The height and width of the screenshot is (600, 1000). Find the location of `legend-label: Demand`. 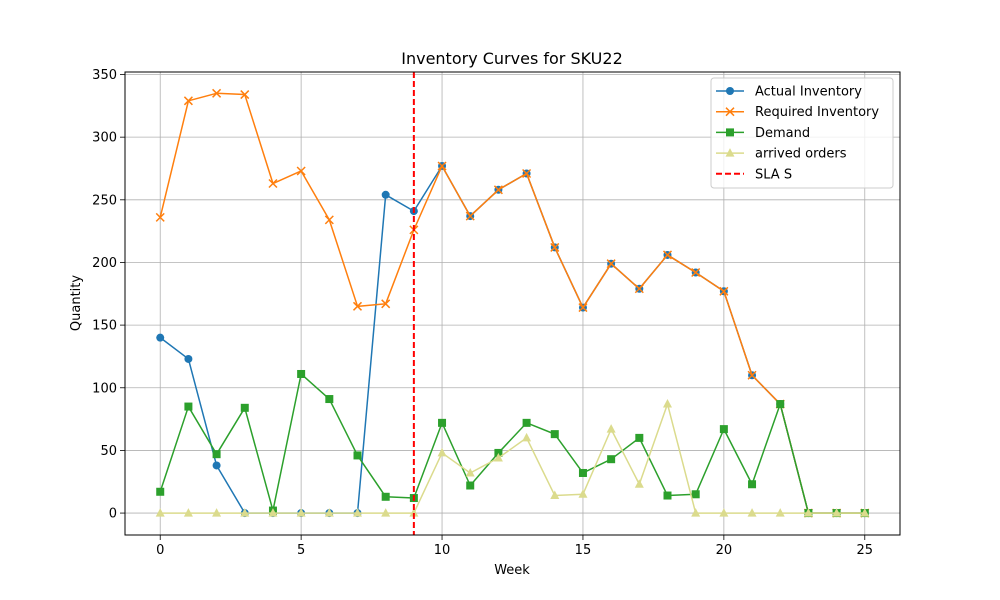

legend-label: Demand is located at coordinates (782, 133).